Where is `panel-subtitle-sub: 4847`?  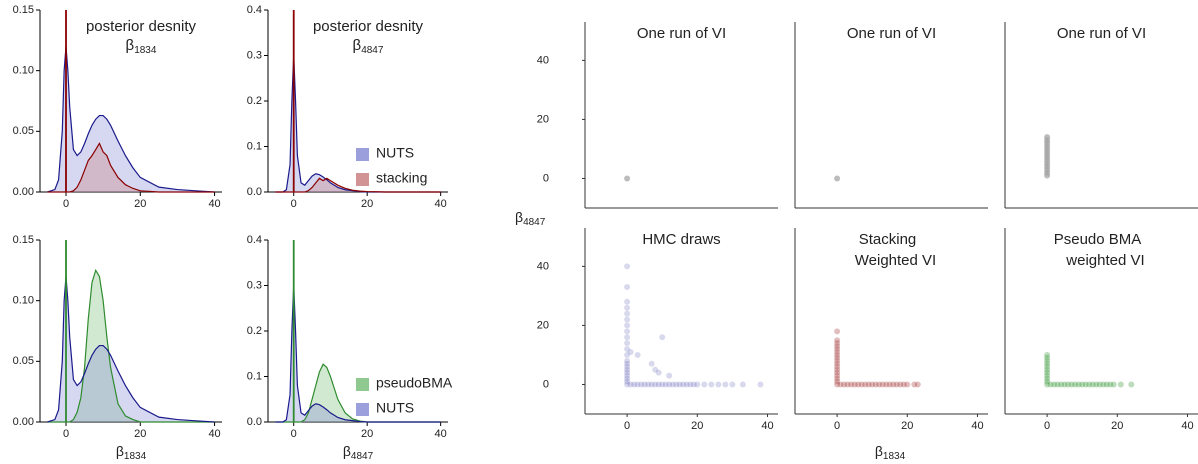
panel-subtitle-sub: 4847 is located at coordinates (372, 50).